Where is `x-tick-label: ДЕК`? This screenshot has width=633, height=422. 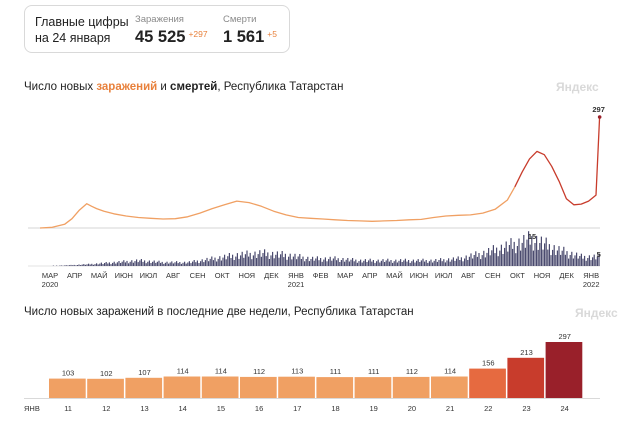 x-tick-label: ДЕК is located at coordinates (566, 275).